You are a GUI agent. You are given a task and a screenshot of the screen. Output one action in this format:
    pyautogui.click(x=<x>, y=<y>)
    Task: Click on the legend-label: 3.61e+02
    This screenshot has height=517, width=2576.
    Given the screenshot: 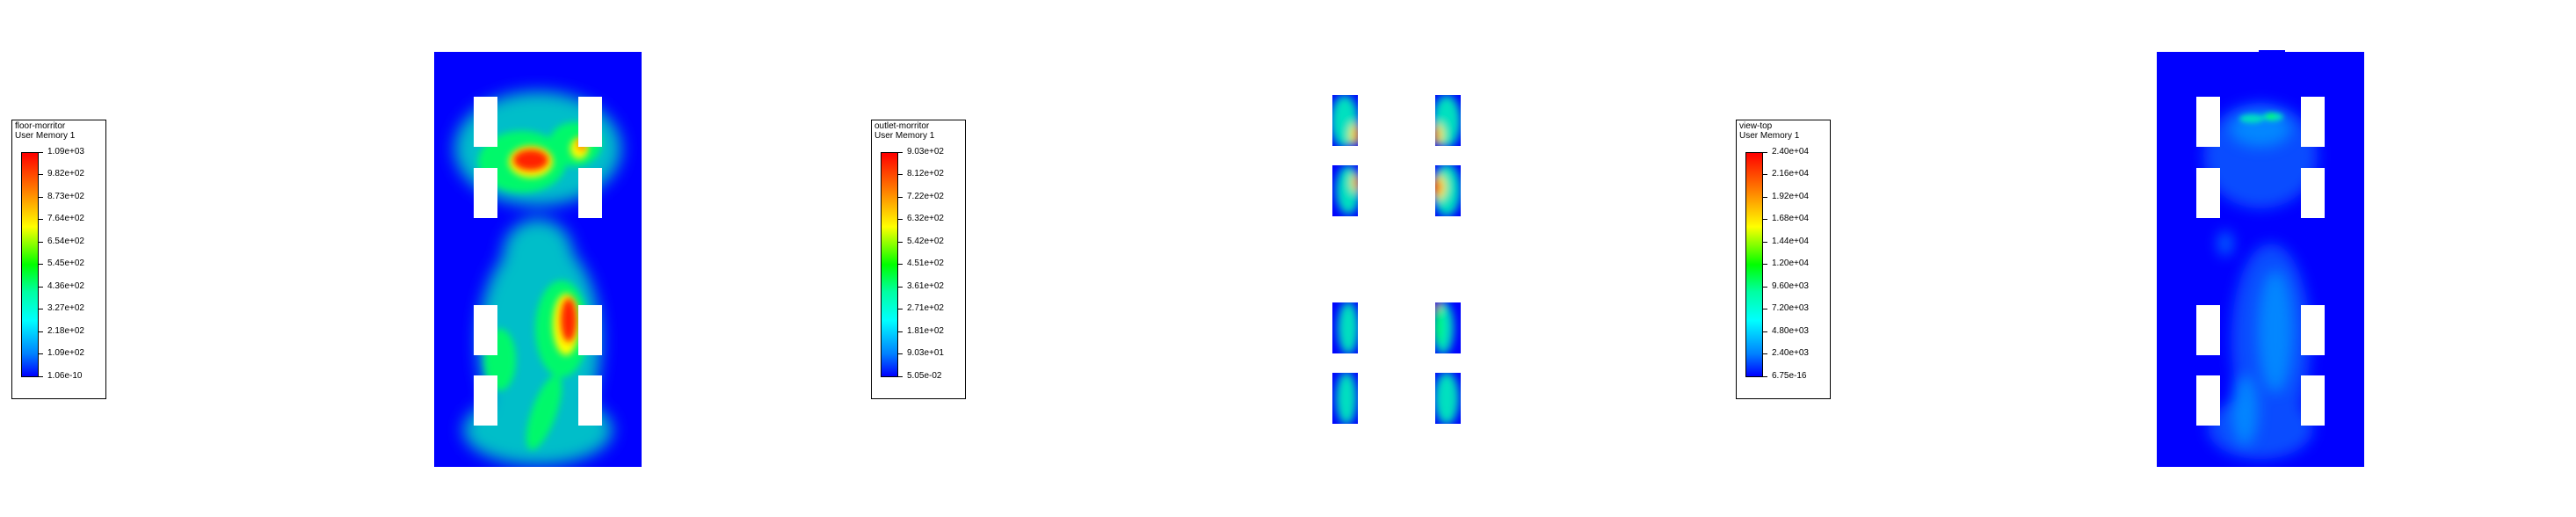 What is the action you would take?
    pyautogui.click(x=925, y=286)
    